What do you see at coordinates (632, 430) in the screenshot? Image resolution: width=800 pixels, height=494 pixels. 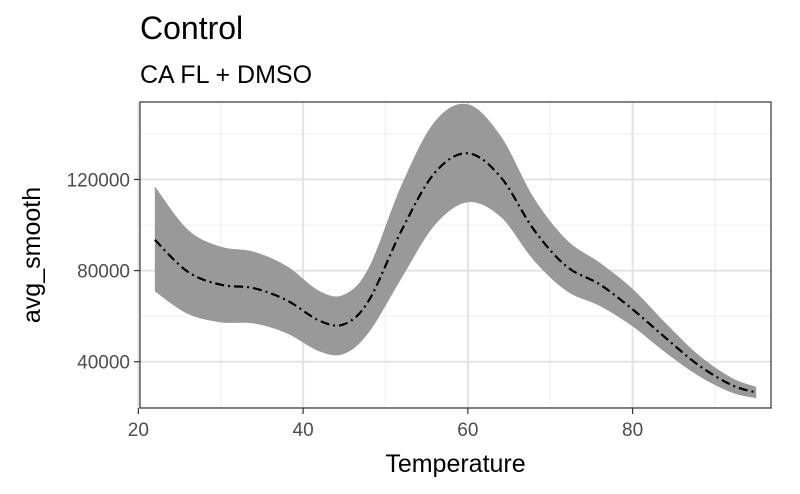 I see `x-tick-label: 80` at bounding box center [632, 430].